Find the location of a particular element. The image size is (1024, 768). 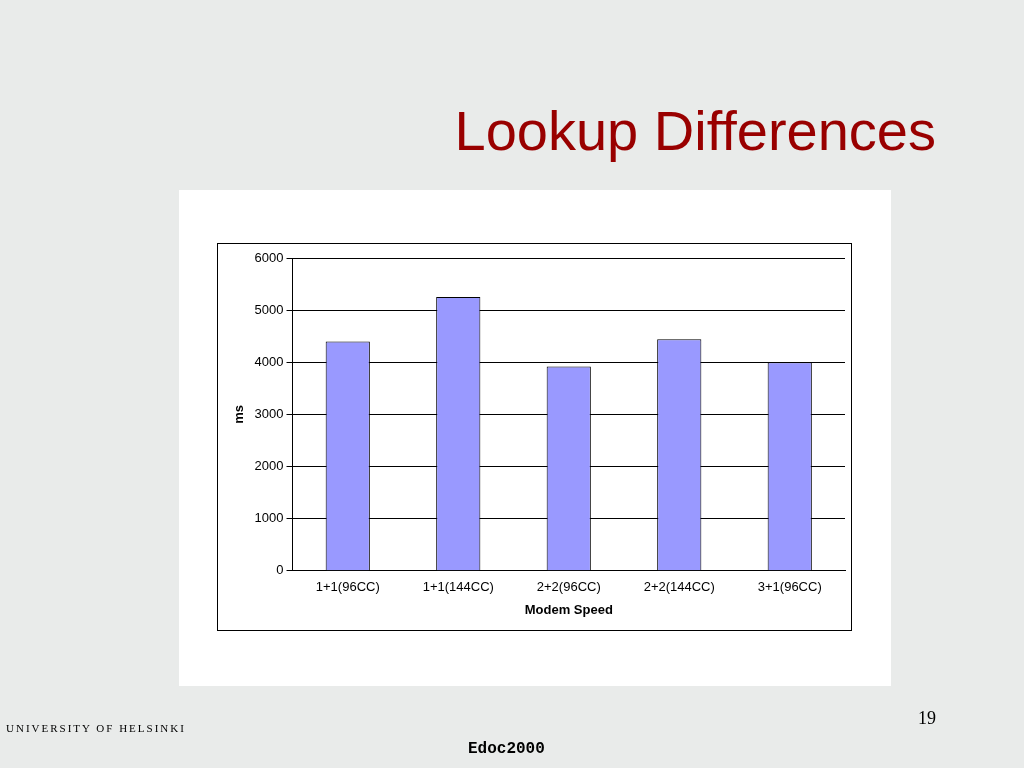

x-tick-label: 2+2(96CC) is located at coordinates (568, 587).